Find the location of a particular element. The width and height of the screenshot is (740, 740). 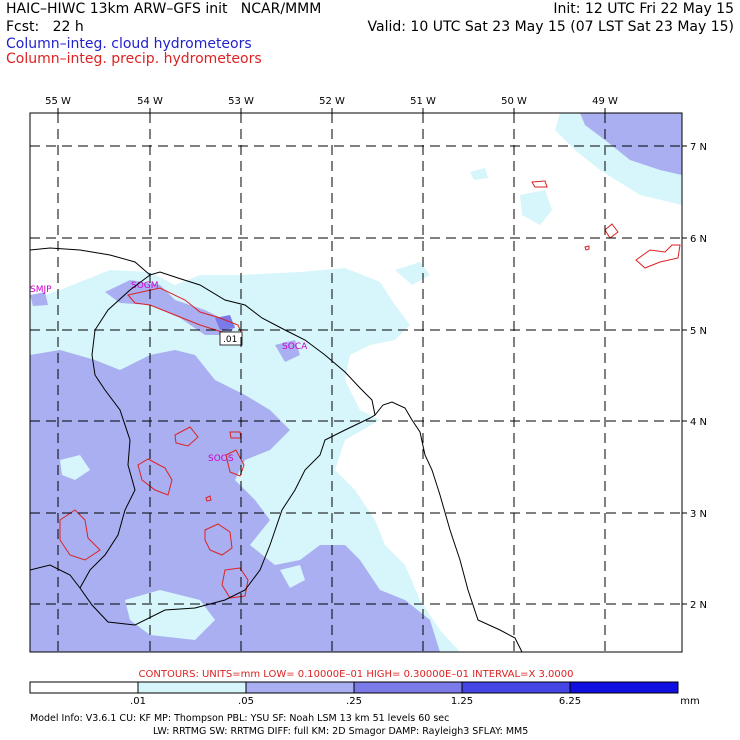

init-time: Init: 12 UTC Fri 22 May 15 is located at coordinates (643, 9).